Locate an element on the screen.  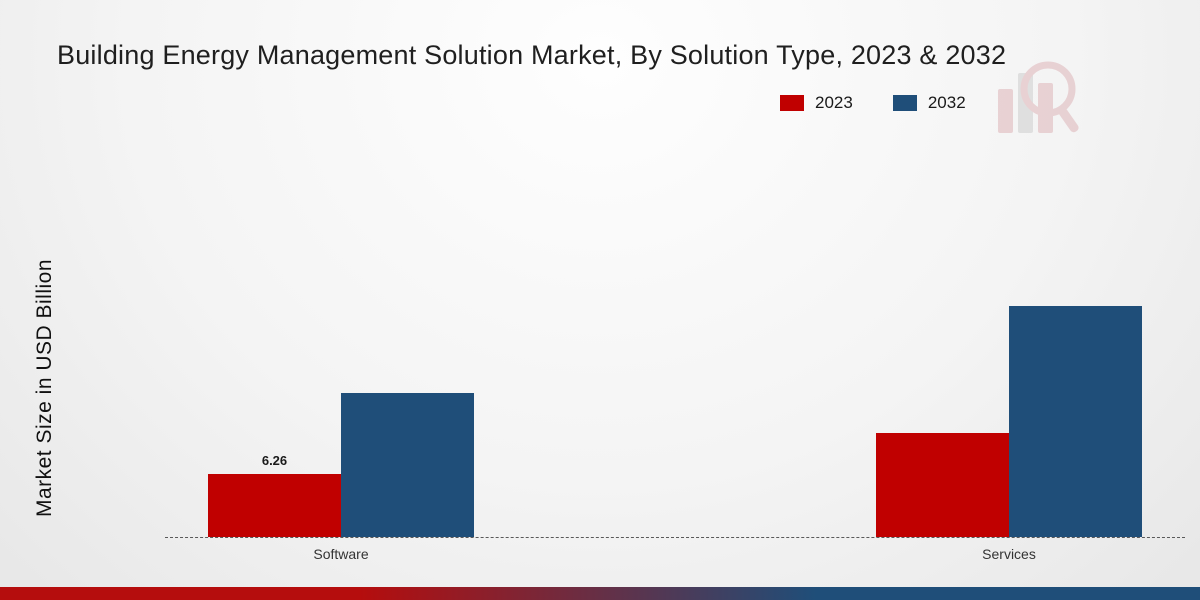
footer-gradient-bar is located at coordinates (600, 593).